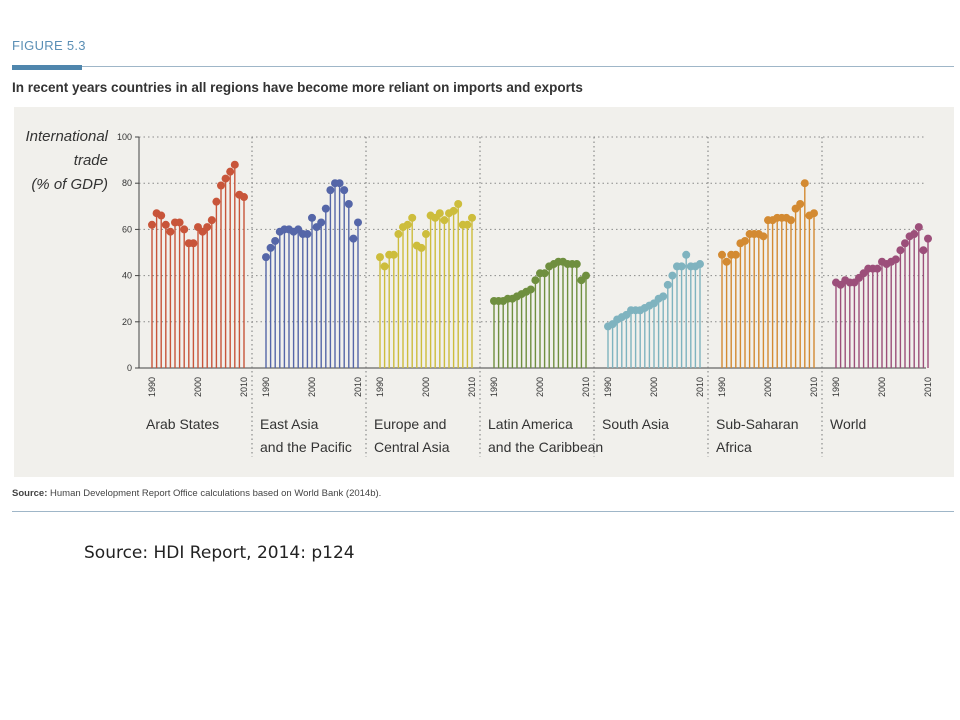  What do you see at coordinates (848, 424) in the screenshot?
I see `region-label: World` at bounding box center [848, 424].